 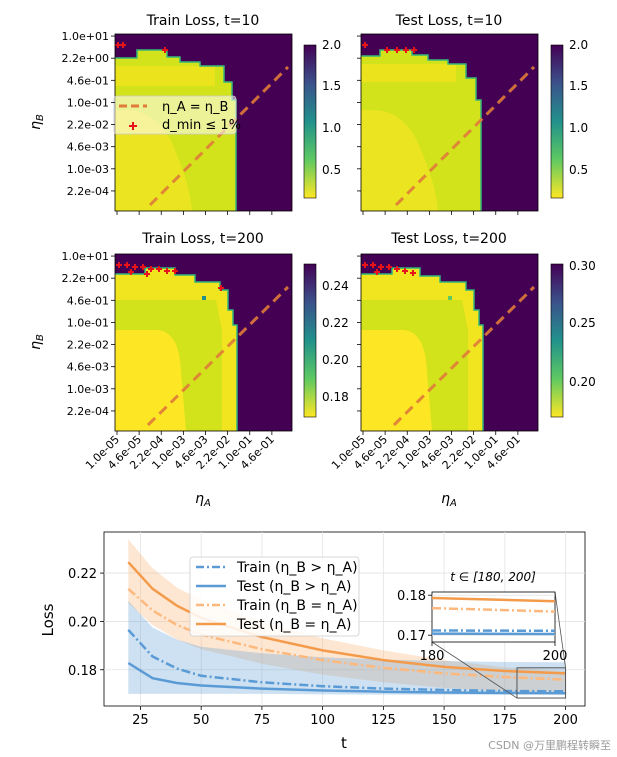 I want to click on y-tick-label: 4.6e-01, so click(x=88, y=300).